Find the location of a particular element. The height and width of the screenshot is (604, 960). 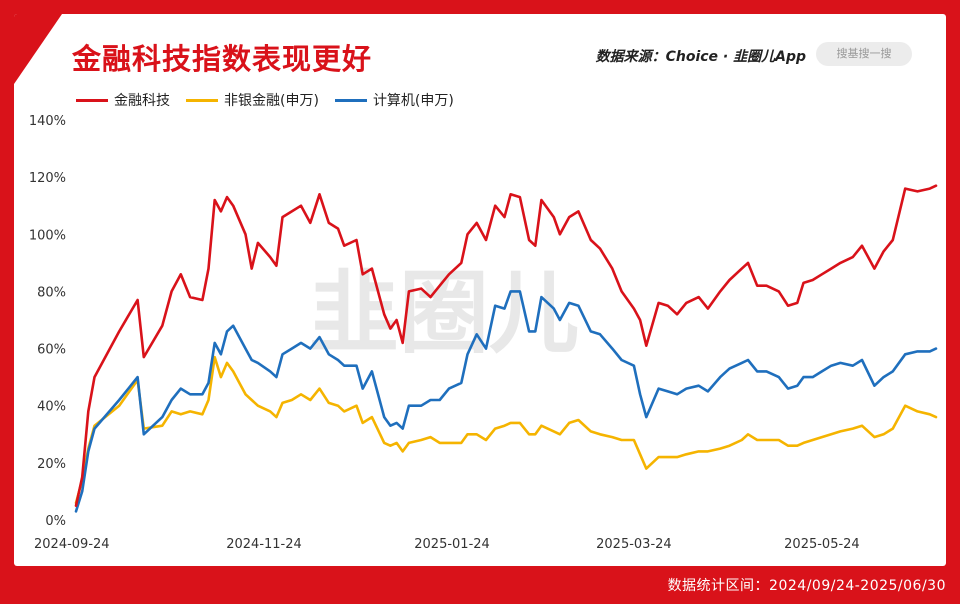

y-axis: 0% 20% 40% 60% 80% 100% 120% 140% is located at coordinates (47, 321).